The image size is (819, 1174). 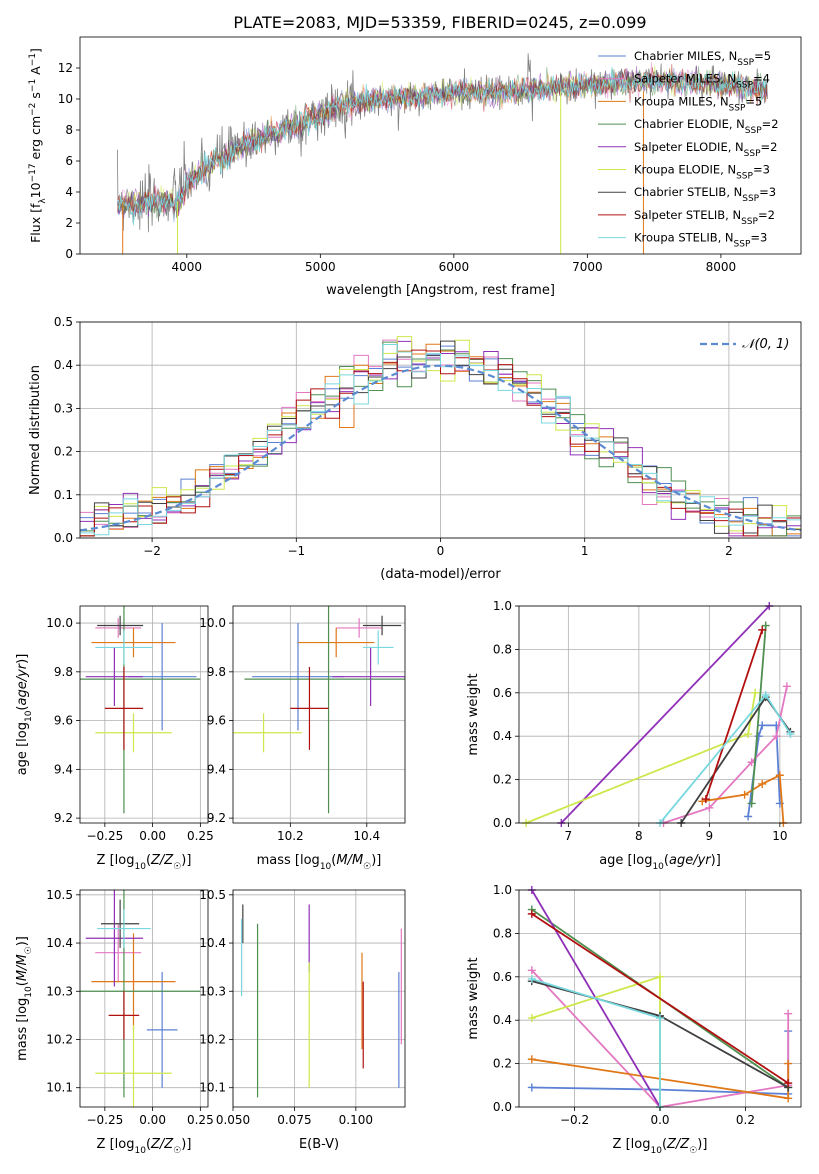 I want to click on x-tick-label: 5000, so click(x=320, y=267).